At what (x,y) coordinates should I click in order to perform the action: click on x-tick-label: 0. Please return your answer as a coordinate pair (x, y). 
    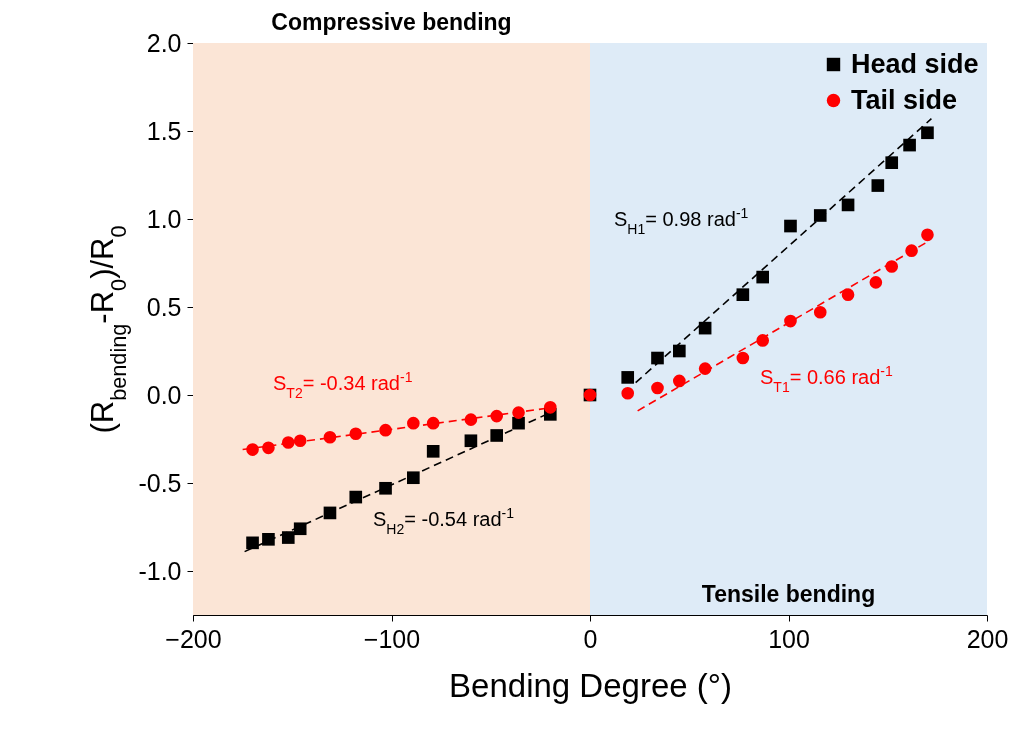
    Looking at the image, I should click on (590, 638).